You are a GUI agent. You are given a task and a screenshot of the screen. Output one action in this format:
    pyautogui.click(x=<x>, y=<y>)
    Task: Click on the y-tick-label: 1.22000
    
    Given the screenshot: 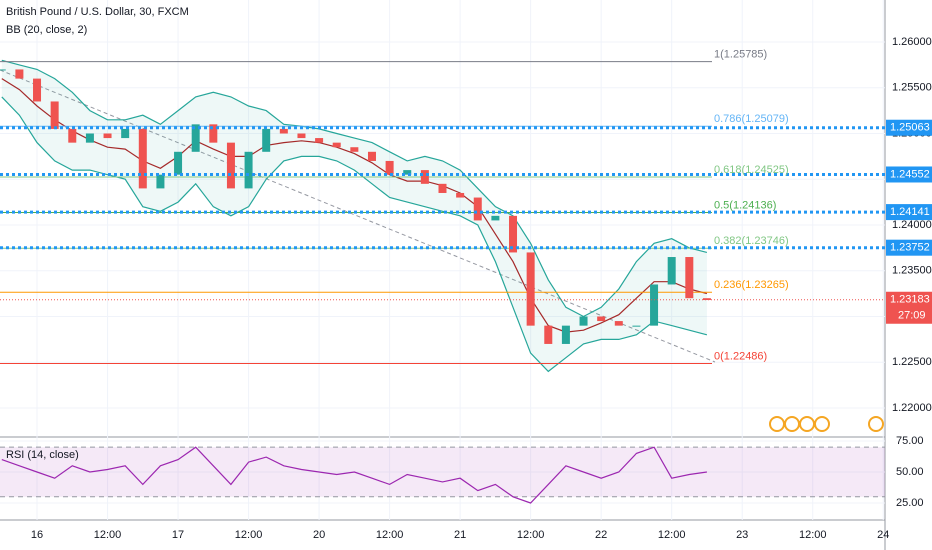 What is the action you would take?
    pyautogui.click(x=912, y=408)
    